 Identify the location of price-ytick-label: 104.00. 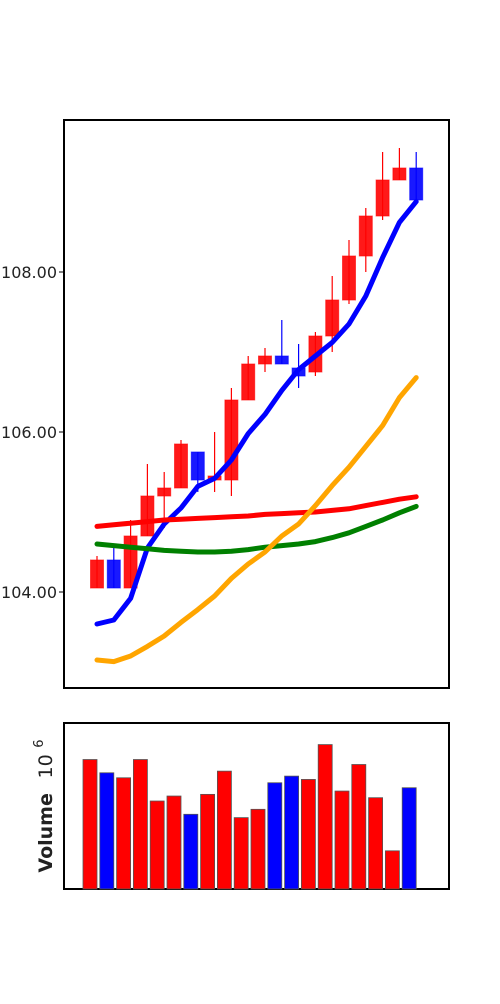
(29, 592).